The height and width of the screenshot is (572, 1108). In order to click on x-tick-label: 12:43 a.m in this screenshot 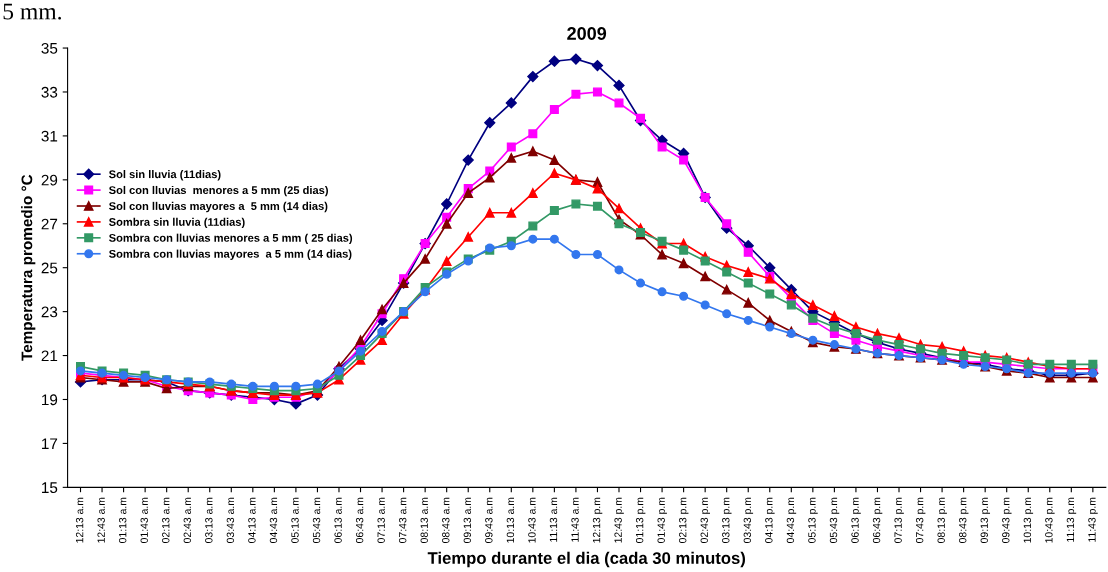, I will do `click(101, 520)`.